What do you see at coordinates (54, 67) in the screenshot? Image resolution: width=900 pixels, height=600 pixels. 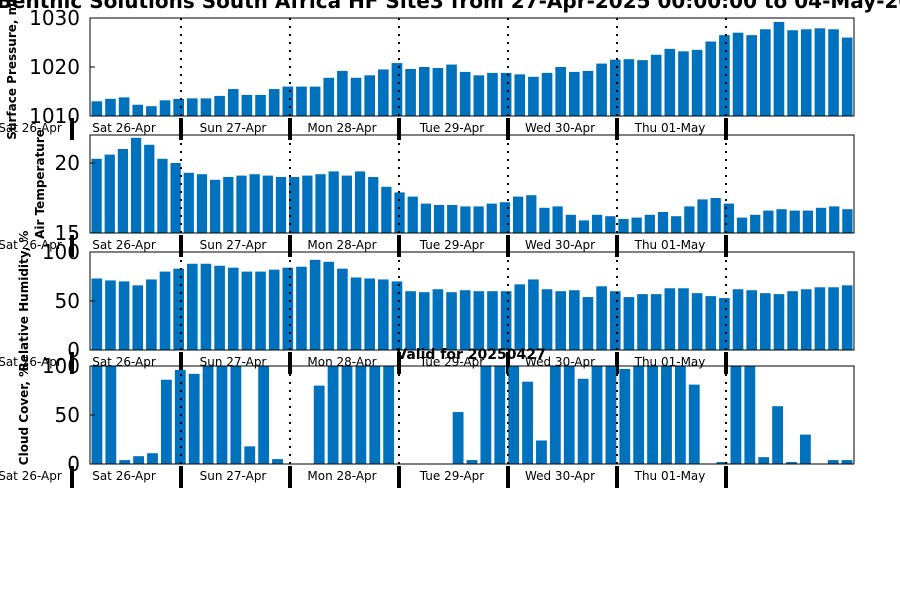 I see `y-tick-label: 1020` at bounding box center [54, 67].